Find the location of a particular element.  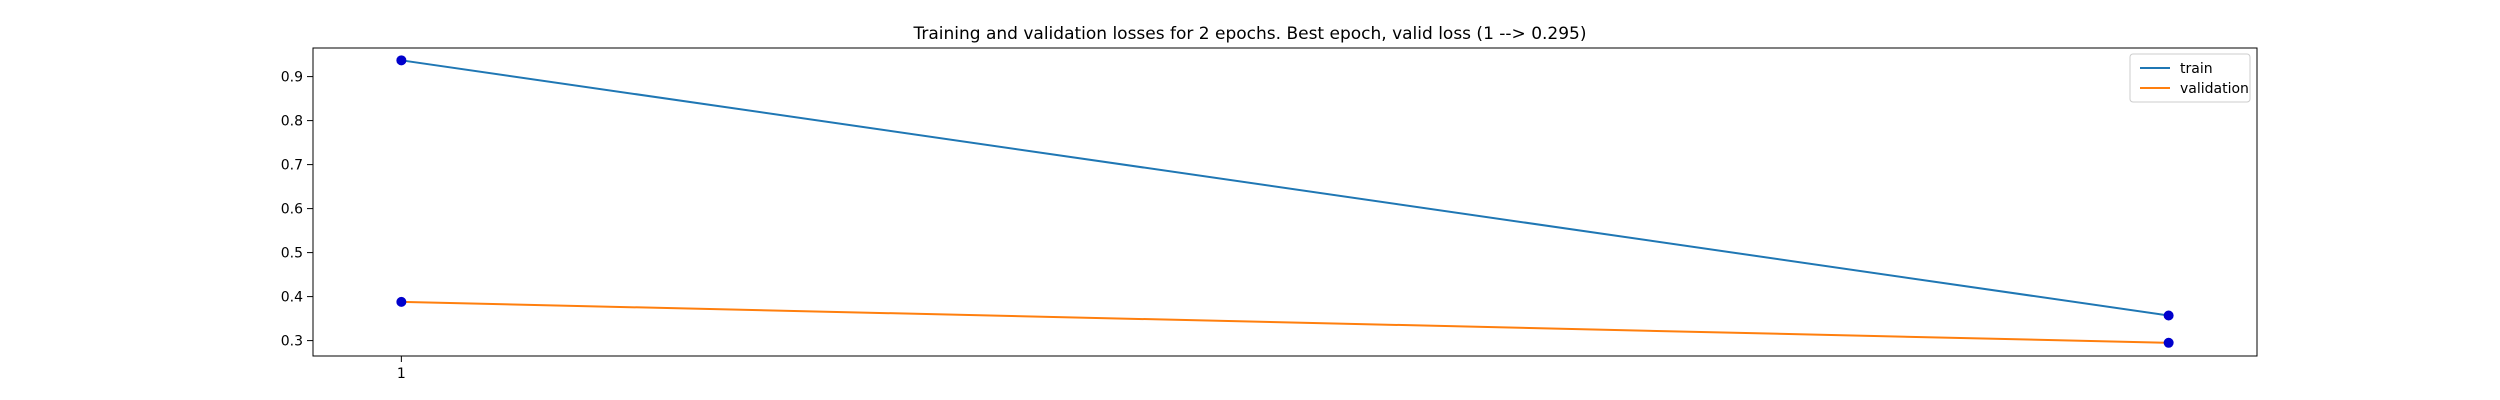

series-line-validation is located at coordinates (1285, 322).